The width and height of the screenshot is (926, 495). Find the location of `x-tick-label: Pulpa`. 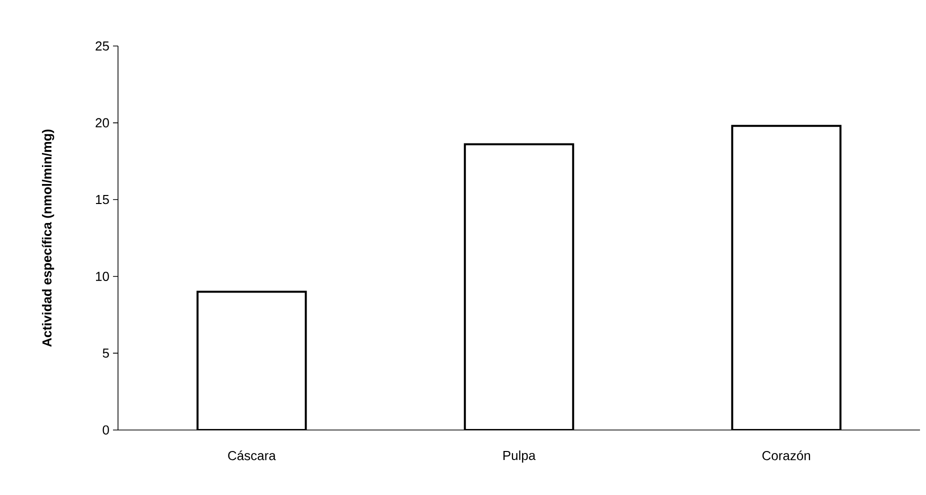

x-tick-label: Pulpa is located at coordinates (519, 456).